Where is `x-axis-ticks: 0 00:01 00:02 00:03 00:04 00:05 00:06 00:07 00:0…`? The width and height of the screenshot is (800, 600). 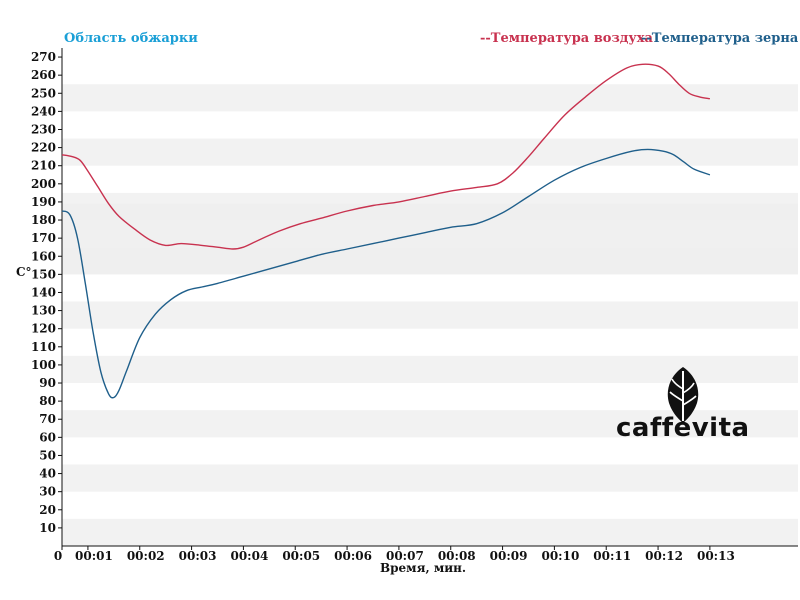
x-axis-ticks: 0 00:01 00:02 00:03 00:04 00:05 00:06 00:07 00:0… is located at coordinates (394, 554).